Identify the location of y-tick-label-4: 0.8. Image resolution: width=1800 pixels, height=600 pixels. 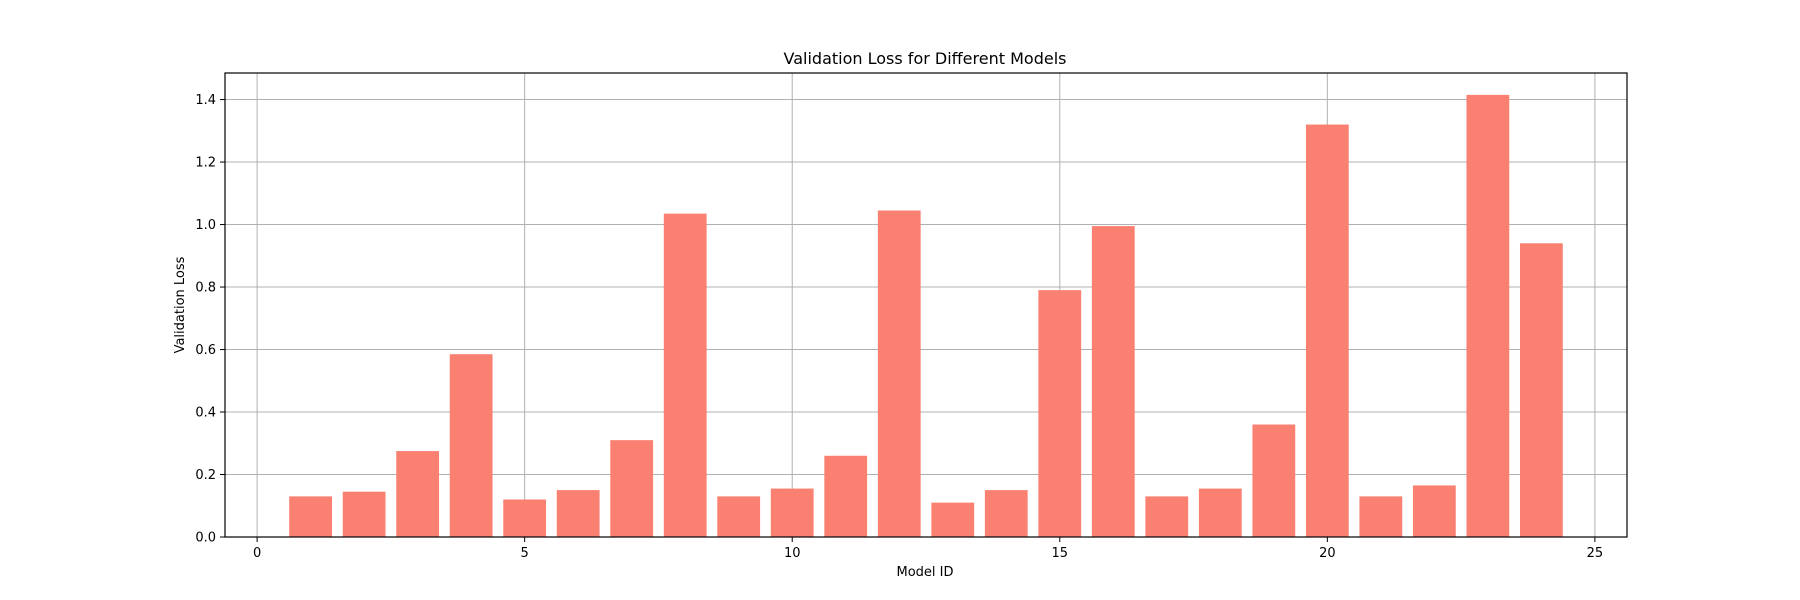
(205, 288).